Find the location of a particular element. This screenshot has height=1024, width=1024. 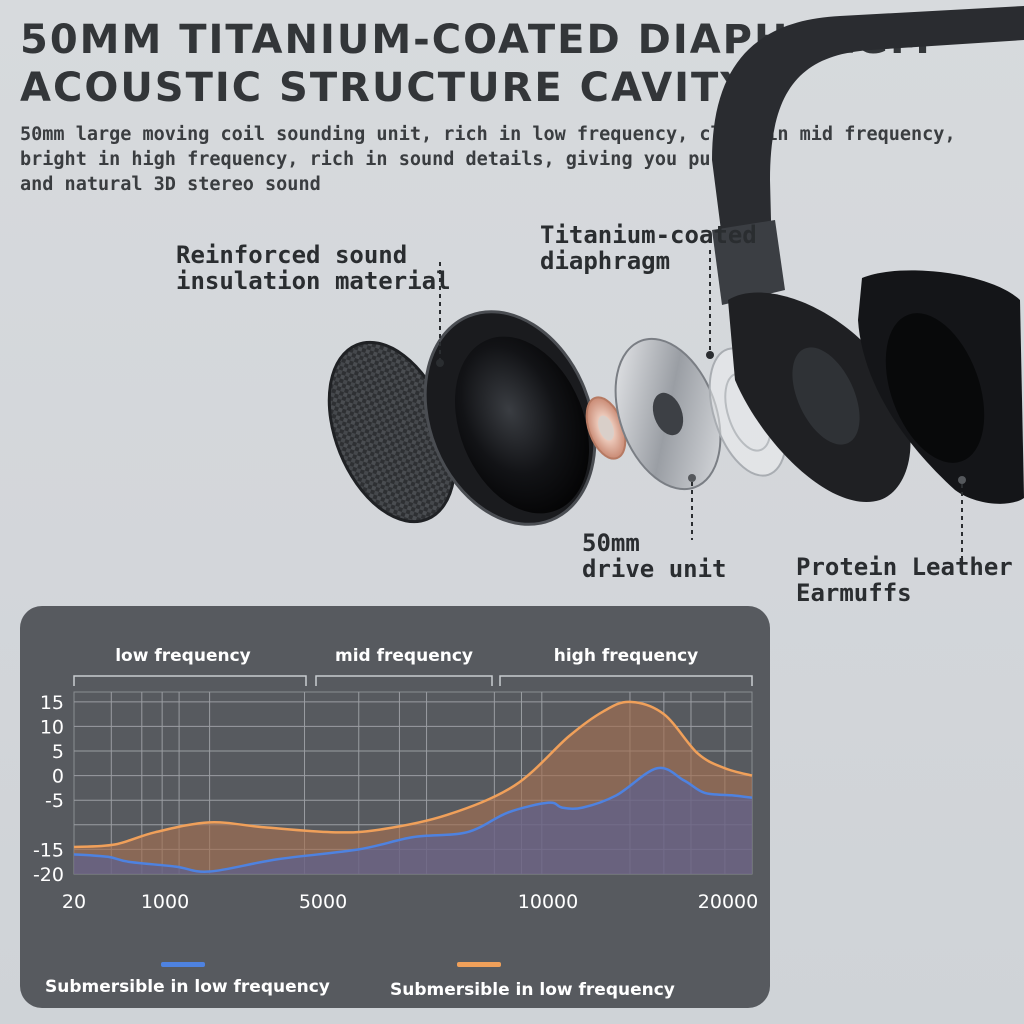

x-tick-4: 20000 is located at coordinates (728, 902).